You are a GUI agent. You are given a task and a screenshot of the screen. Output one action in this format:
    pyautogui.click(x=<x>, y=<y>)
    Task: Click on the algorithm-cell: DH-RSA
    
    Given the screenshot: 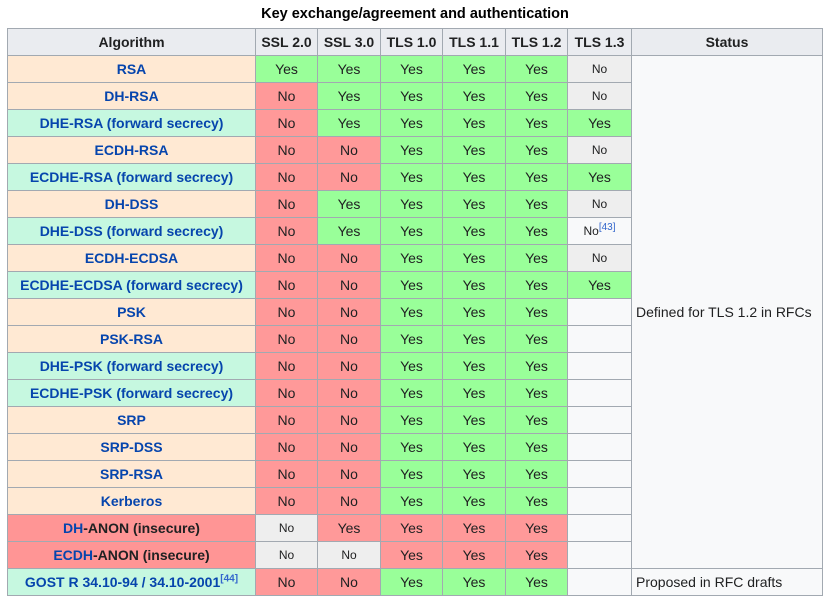 What is the action you would take?
    pyautogui.click(x=131, y=96)
    